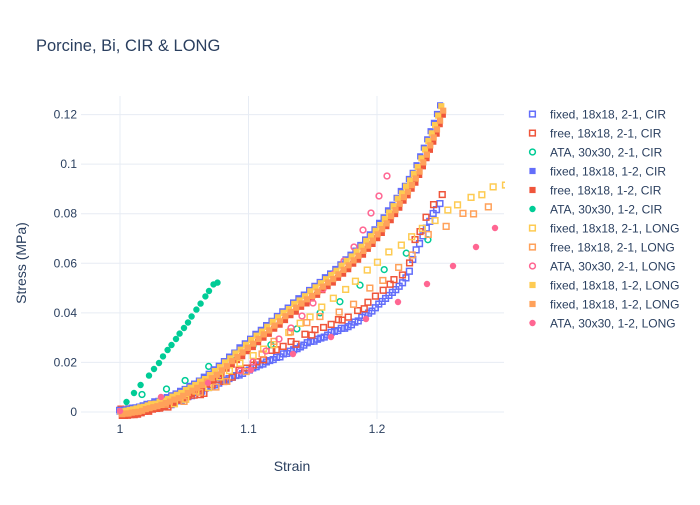  Describe the element at coordinates (613, 324) in the screenshot. I see `svg-text: ATA, 30x30, 1-2, LONG` at that location.